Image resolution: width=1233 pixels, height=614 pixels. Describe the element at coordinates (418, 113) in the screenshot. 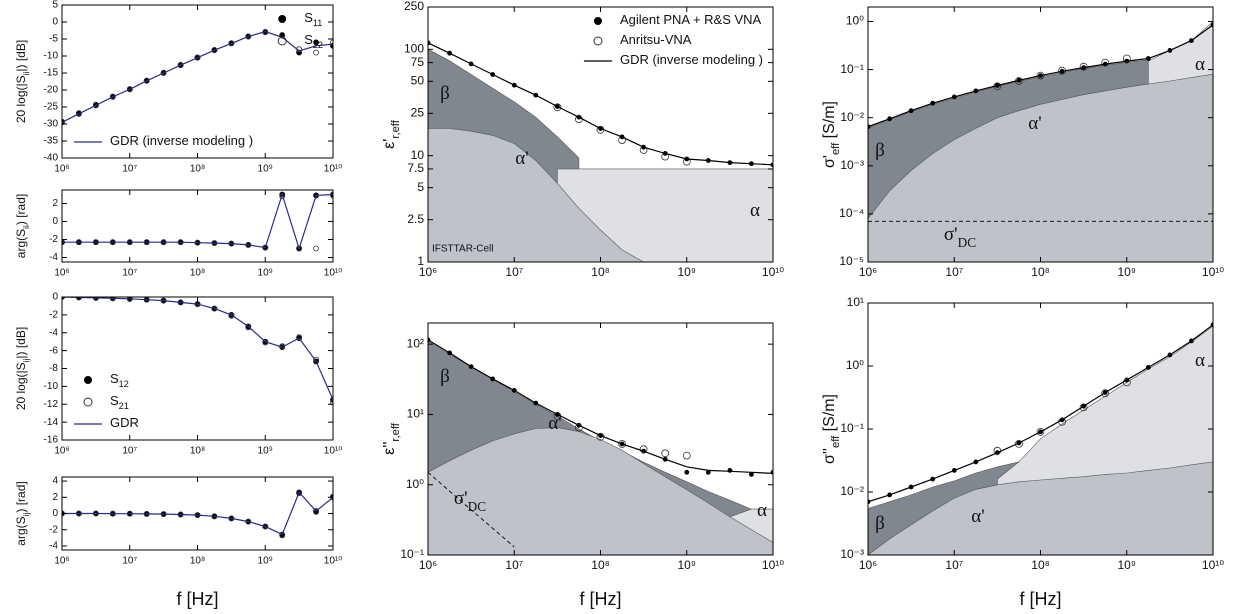

I see `y-tick-label: 25` at that location.